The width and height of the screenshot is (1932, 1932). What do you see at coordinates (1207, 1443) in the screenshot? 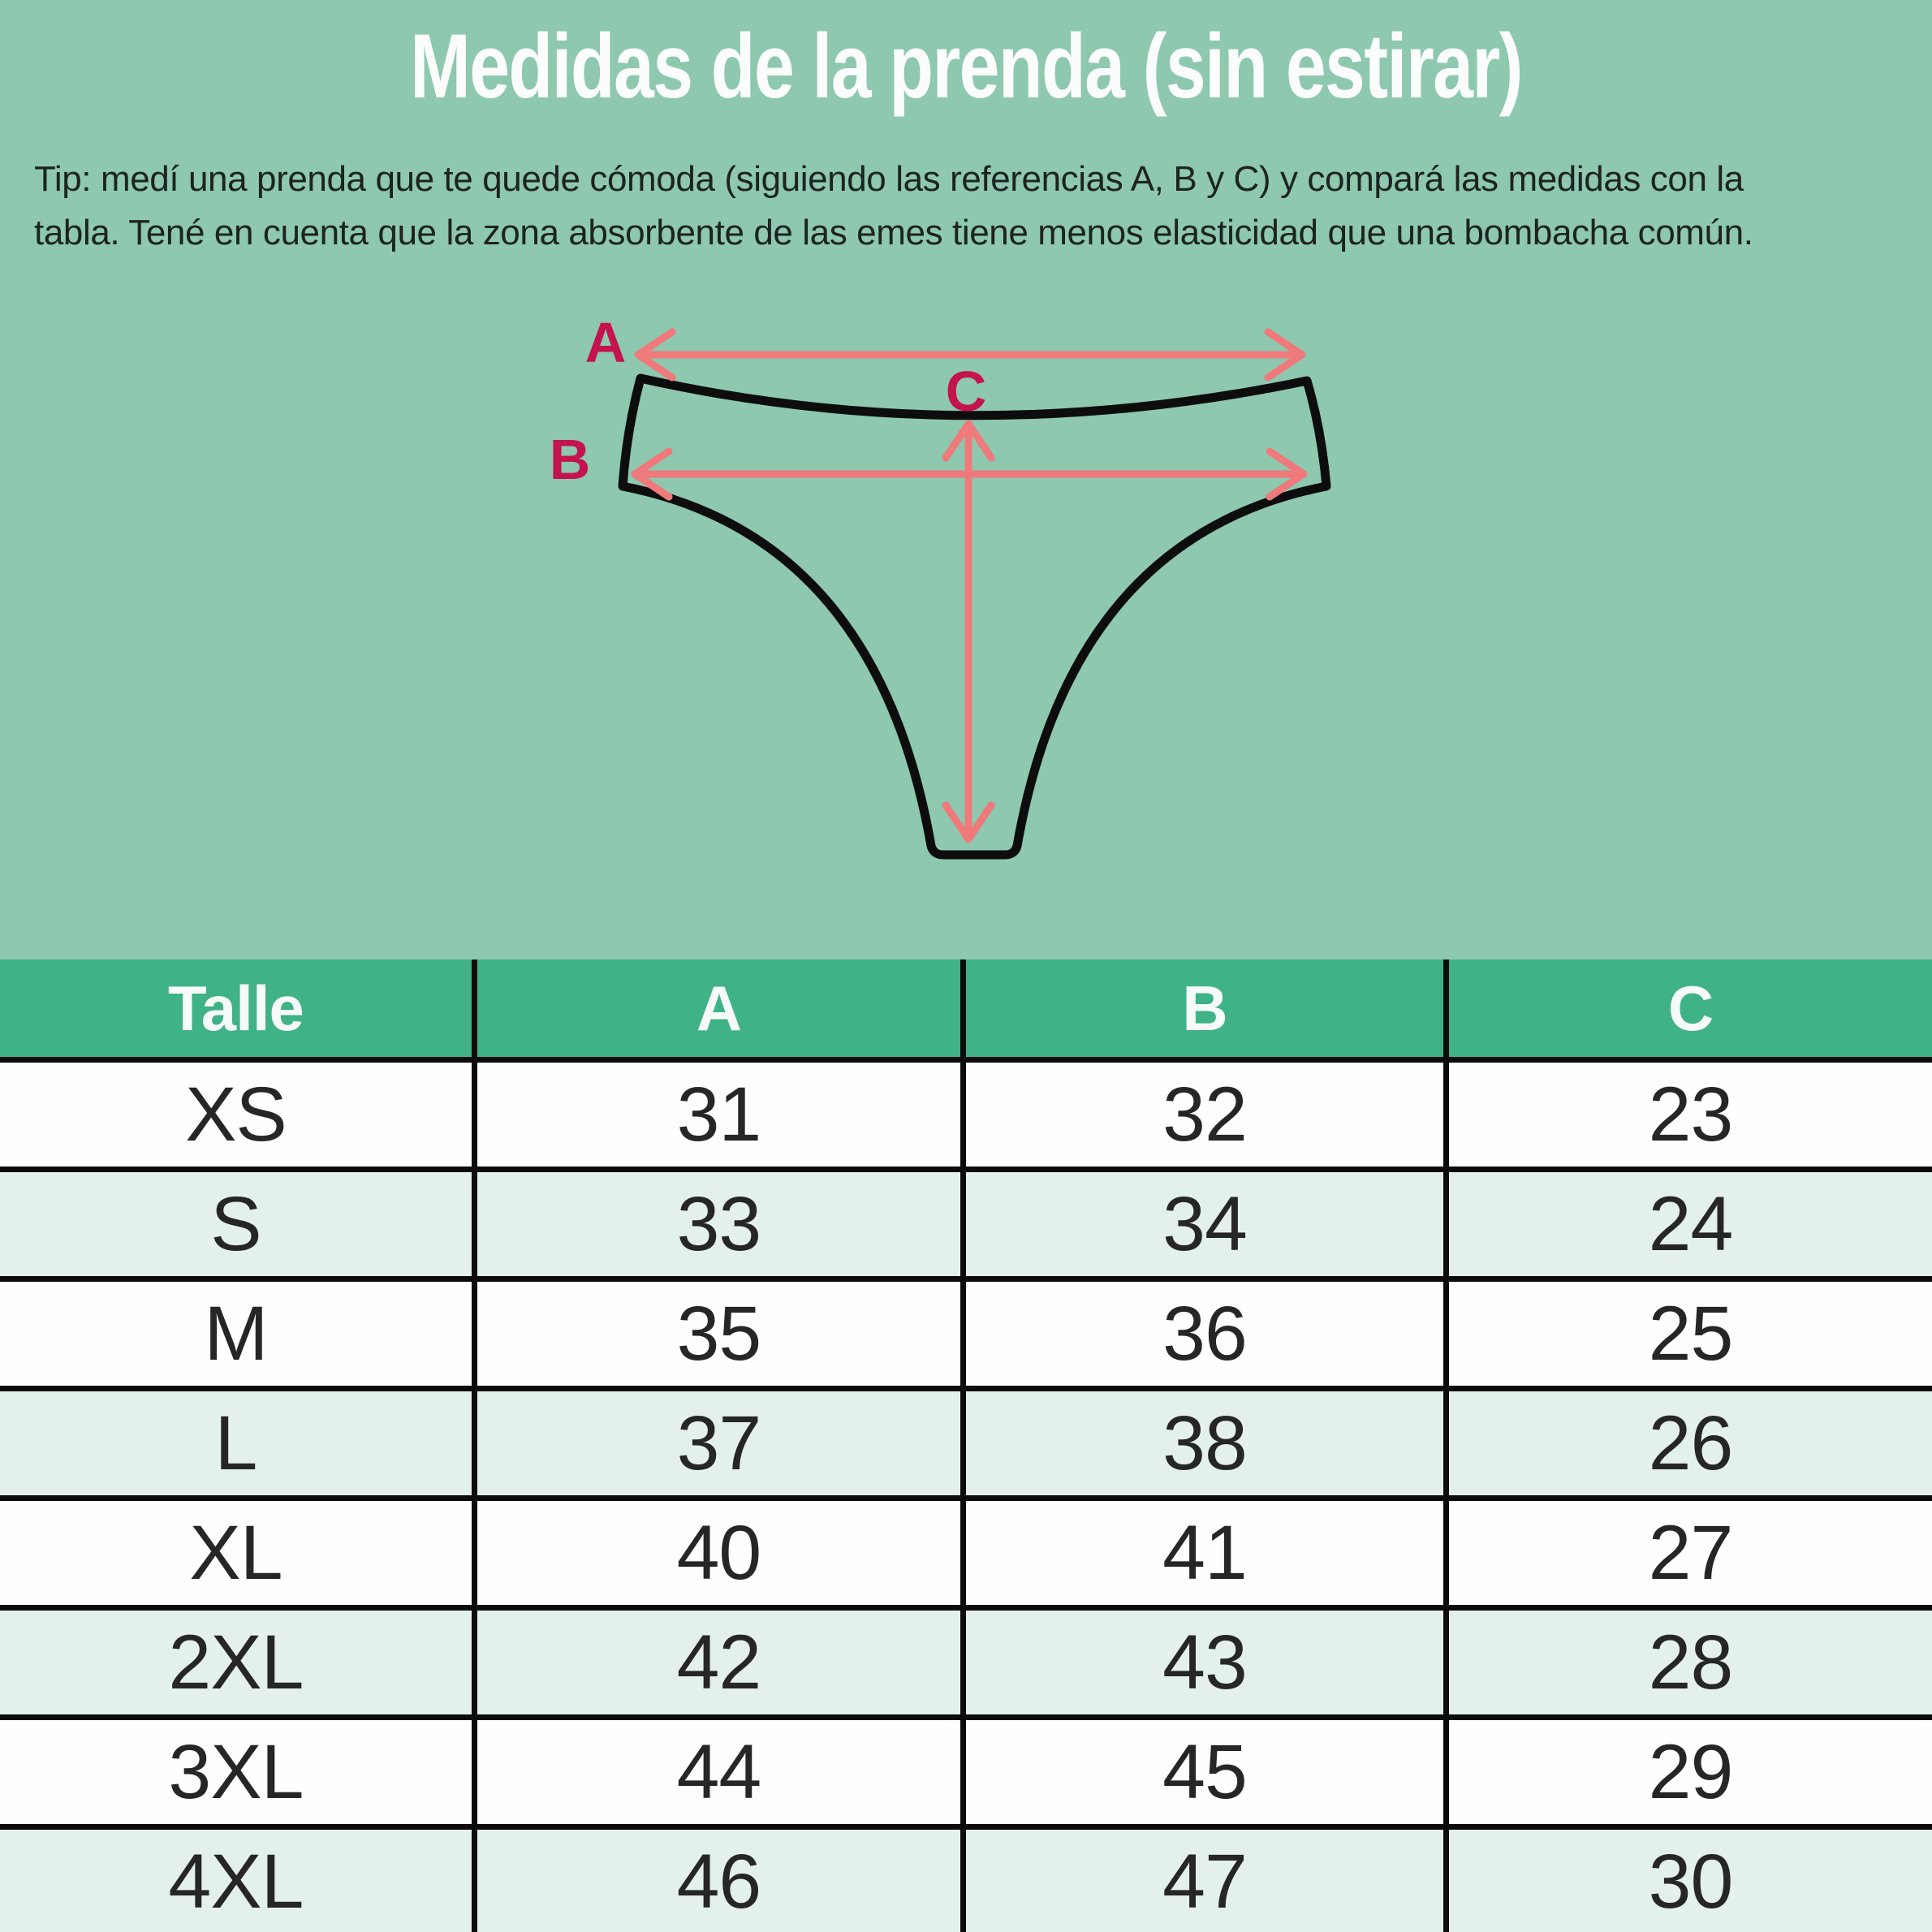
I see `cell-b: 38` at bounding box center [1207, 1443].